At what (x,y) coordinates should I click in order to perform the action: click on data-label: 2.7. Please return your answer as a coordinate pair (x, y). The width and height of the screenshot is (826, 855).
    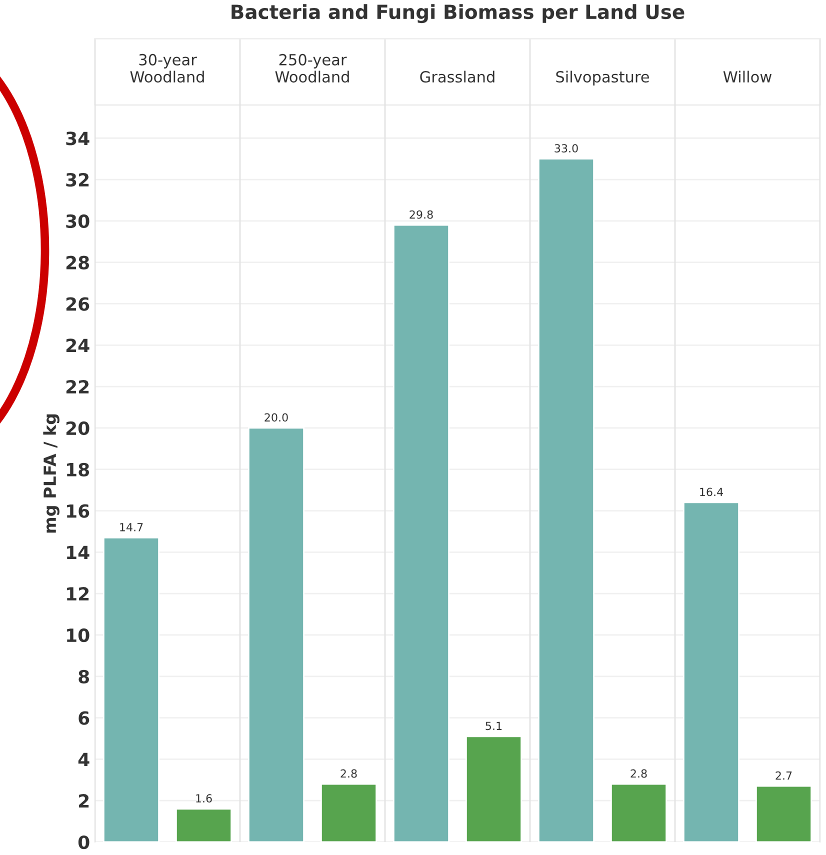
    Looking at the image, I should click on (784, 775).